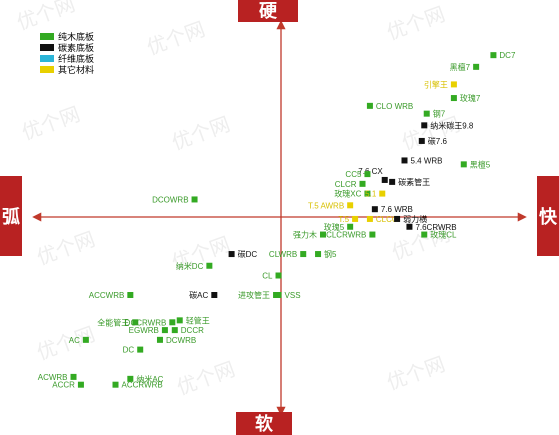 The height and width of the screenshot is (435, 559). What do you see at coordinates (74, 340) in the screenshot?
I see `point-label: AC` at bounding box center [74, 340].